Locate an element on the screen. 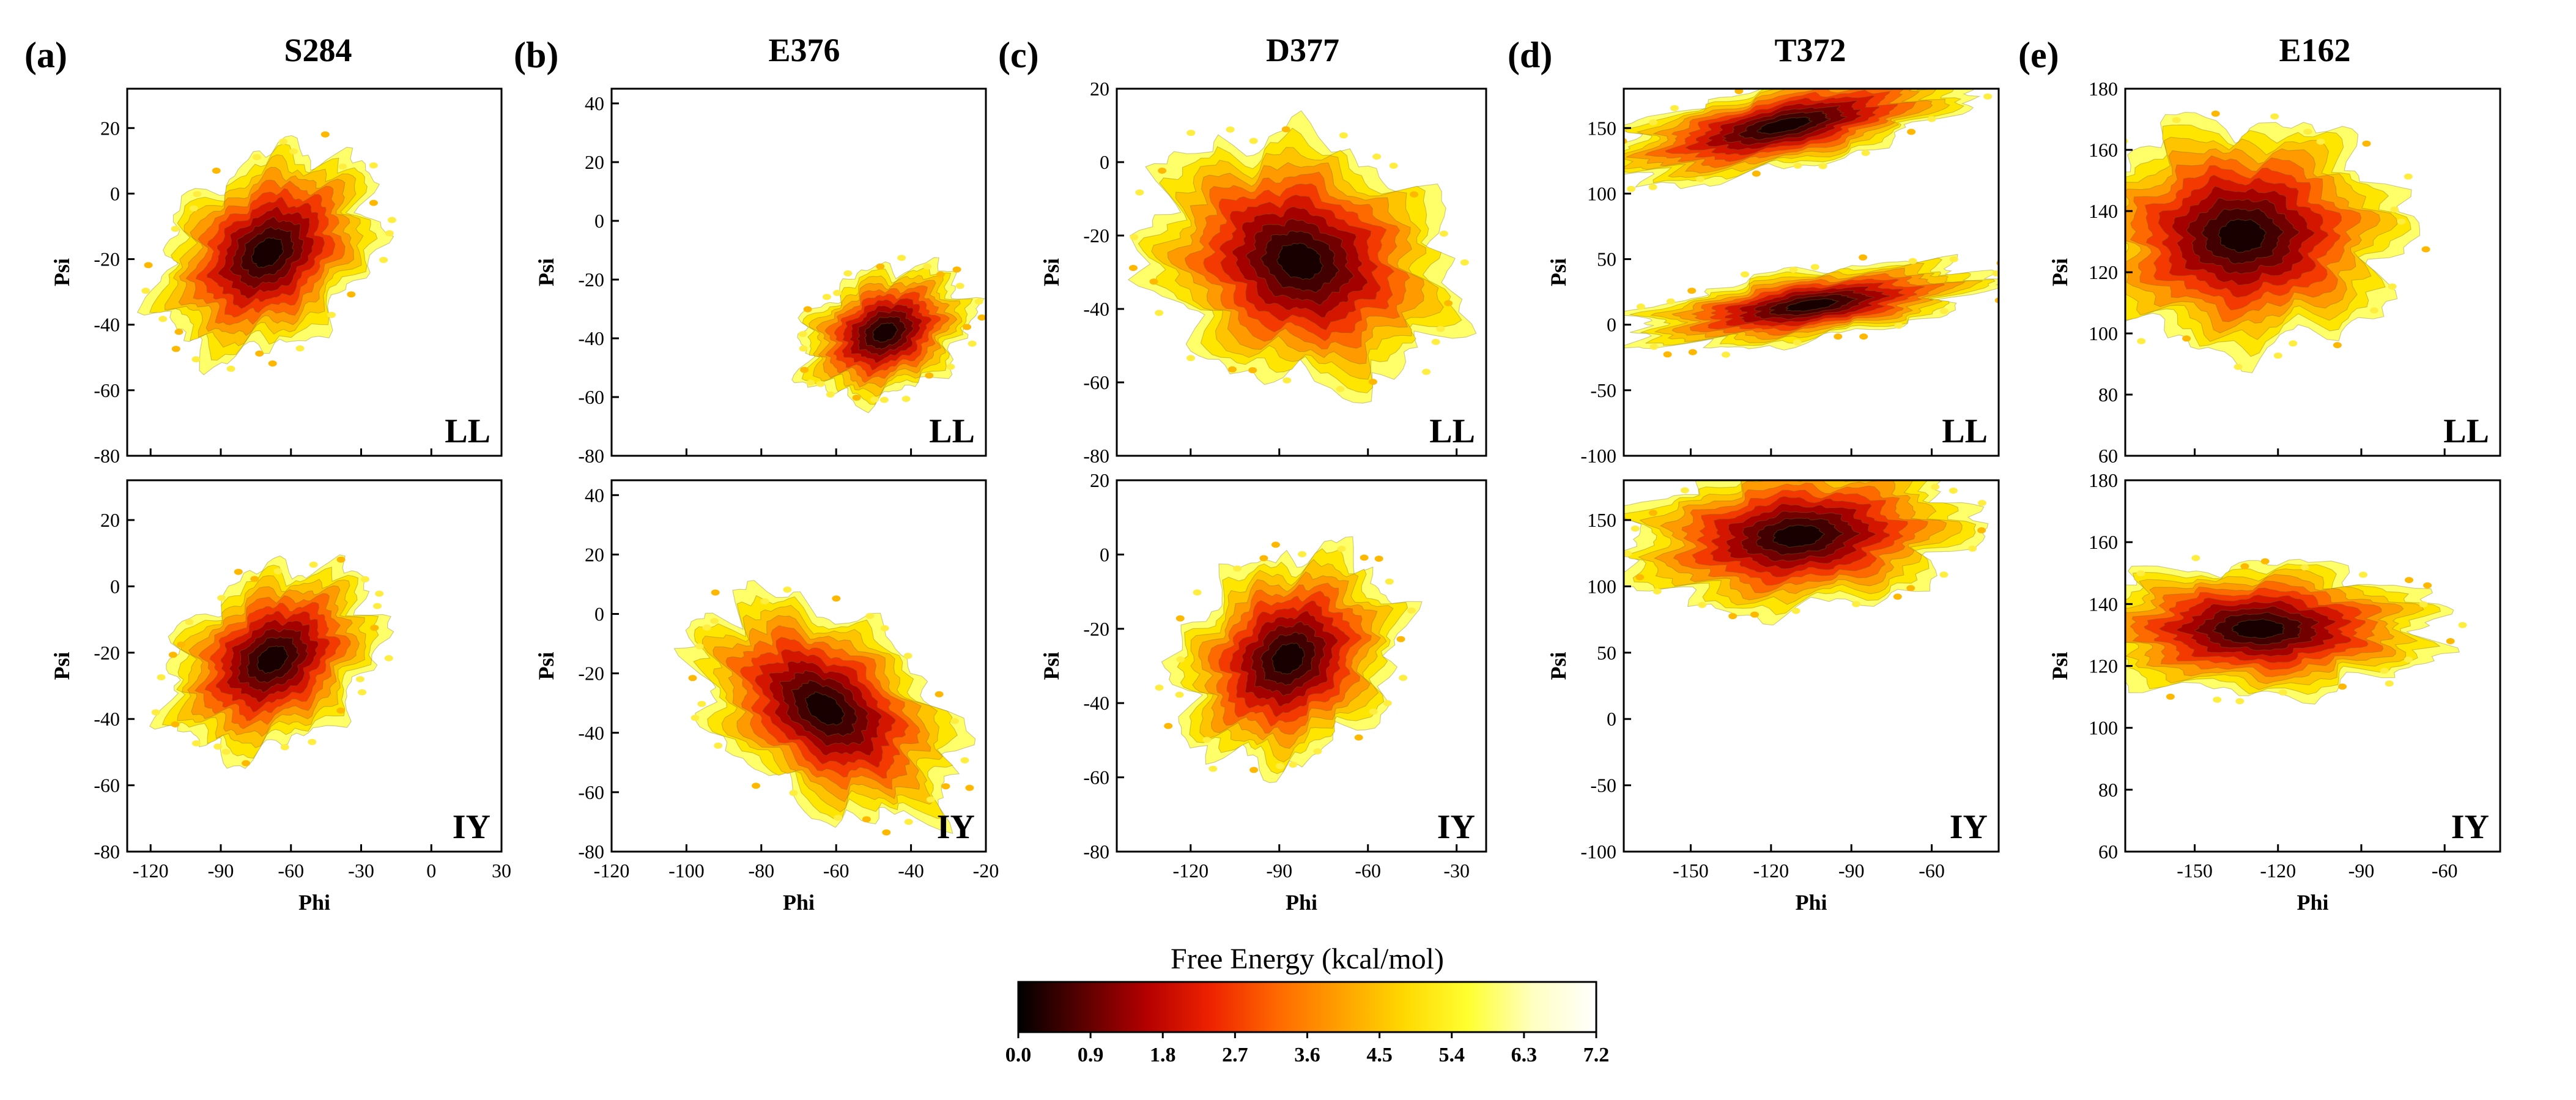 The width and height of the screenshot is (2576, 1100). colorbar-tick-label: 7.2 is located at coordinates (1596, 1055).